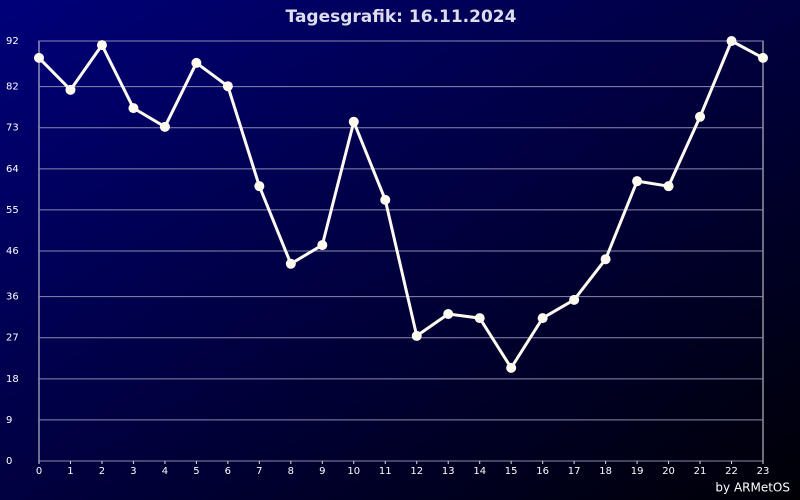 This screenshot has height=500, width=800. I want to click on y-tick-label: 82, so click(12, 87).